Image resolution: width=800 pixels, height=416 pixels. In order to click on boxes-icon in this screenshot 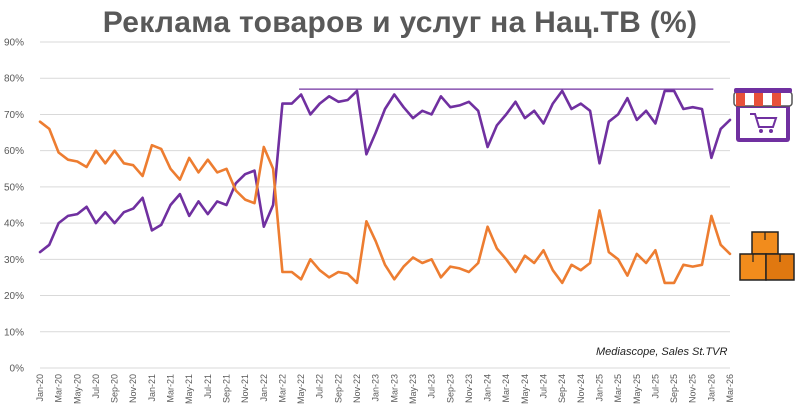, I will do `click(767, 256)`.